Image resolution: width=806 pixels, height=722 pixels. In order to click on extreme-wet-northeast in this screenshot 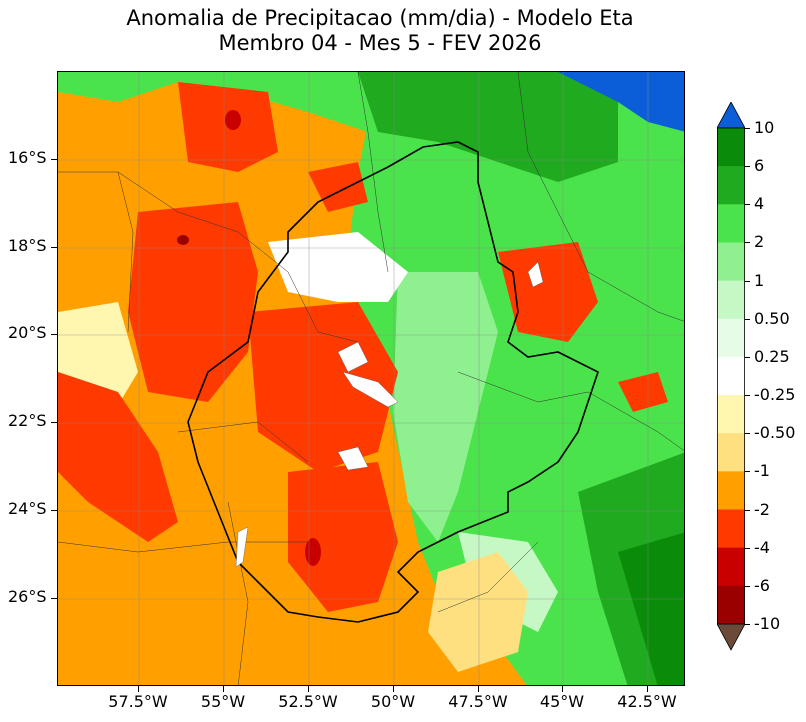, I will do `click(621, 102)`.